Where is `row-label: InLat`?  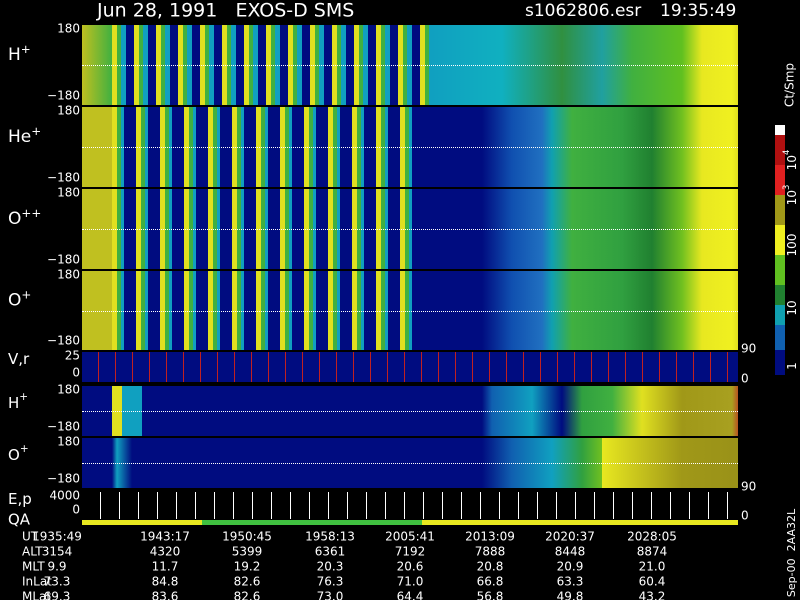 row-label: InLat is located at coordinates (37, 582).